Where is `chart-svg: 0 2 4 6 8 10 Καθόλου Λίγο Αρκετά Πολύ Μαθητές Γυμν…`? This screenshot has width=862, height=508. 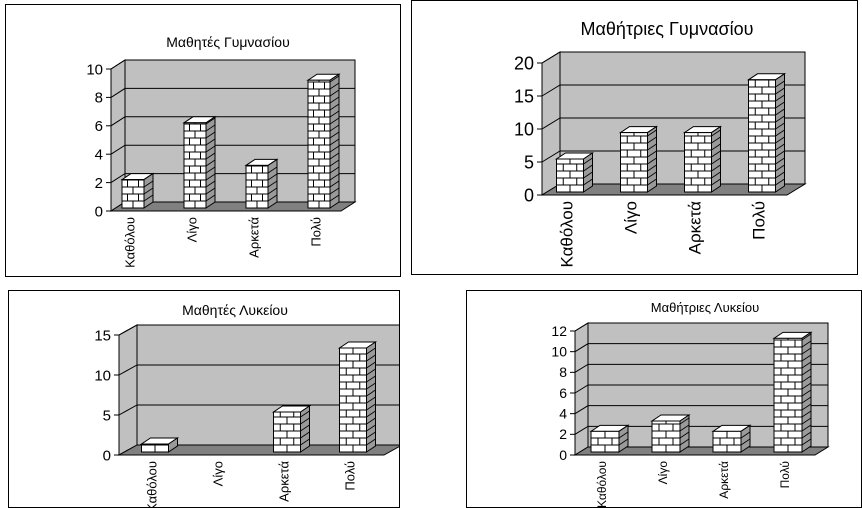 chart-svg: 0 2 4 6 8 10 Καθόλου Λίγο Αρκετά Πολύ Μαθητές Γυμν… is located at coordinates (221, 151).